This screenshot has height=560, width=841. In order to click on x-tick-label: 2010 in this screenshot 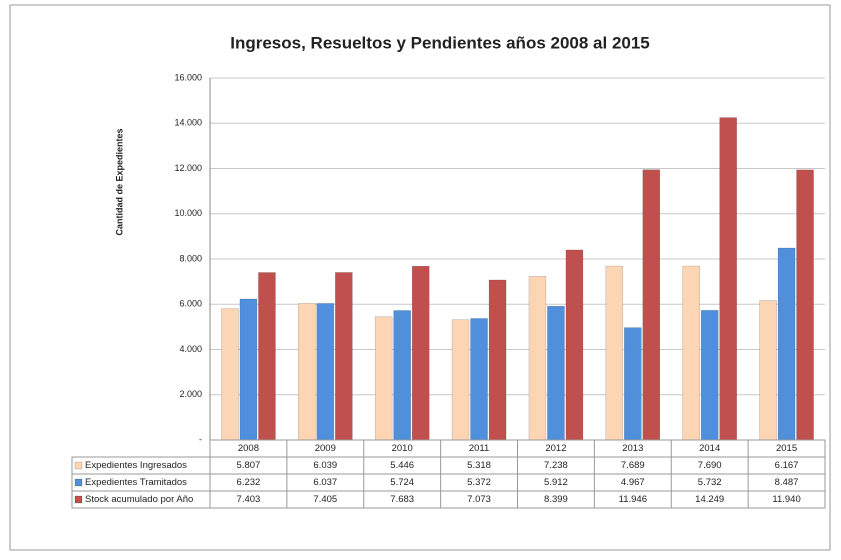, I will do `click(402, 448)`.